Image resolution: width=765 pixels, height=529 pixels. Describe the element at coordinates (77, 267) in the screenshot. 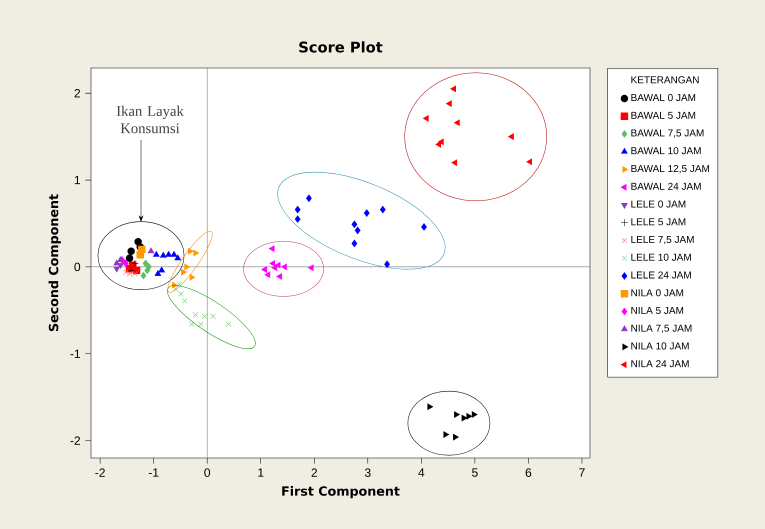

I see `y-tick-label: 0` at that location.